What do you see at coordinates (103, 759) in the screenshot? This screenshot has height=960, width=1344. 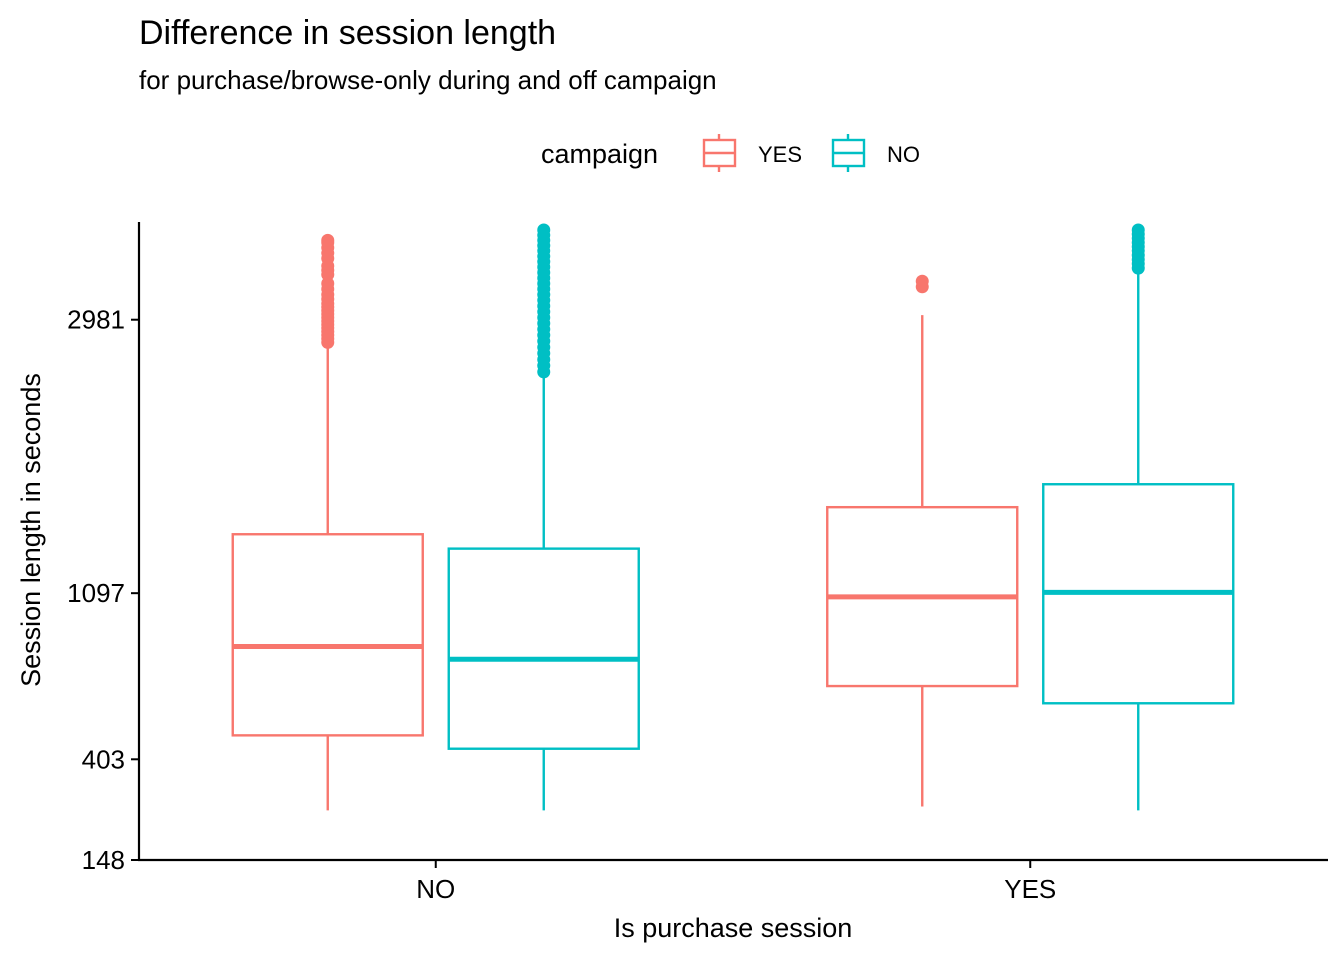 I see `y-tick-label: 403` at bounding box center [103, 759].